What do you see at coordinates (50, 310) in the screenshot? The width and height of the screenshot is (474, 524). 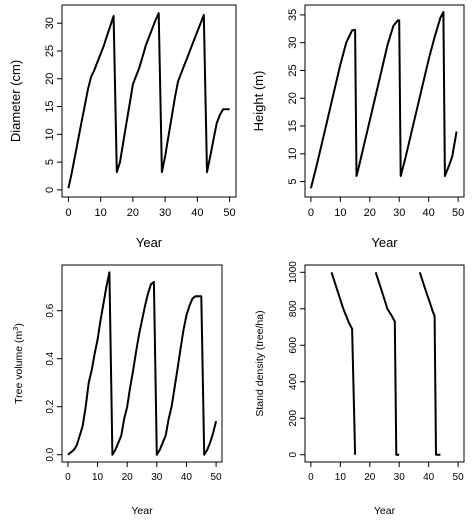 I see `y-tick-label: 0.6` at bounding box center [50, 310].